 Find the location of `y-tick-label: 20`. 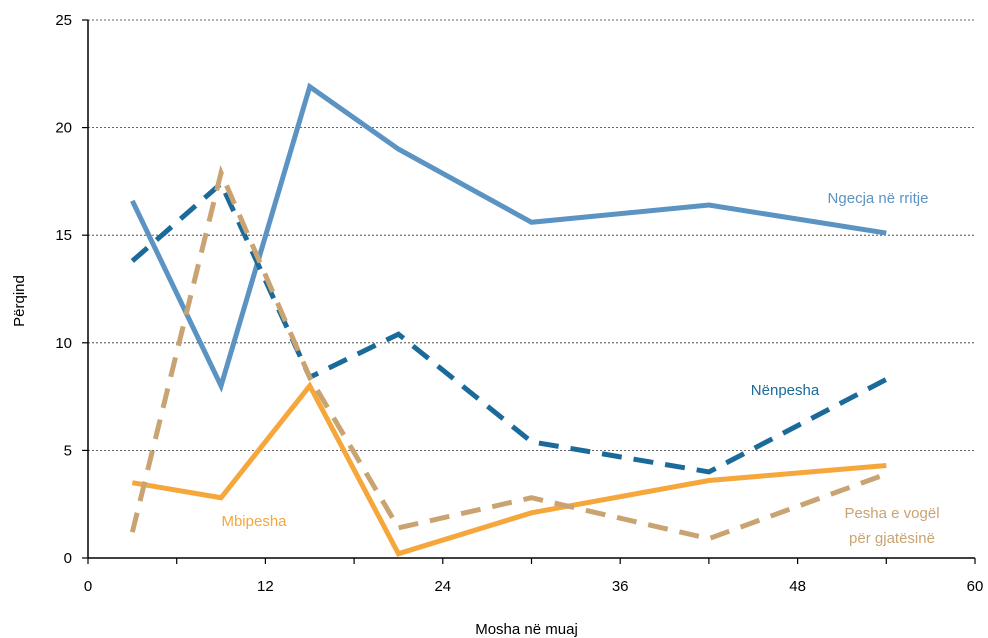

y-tick-label: 20 is located at coordinates (63, 128).